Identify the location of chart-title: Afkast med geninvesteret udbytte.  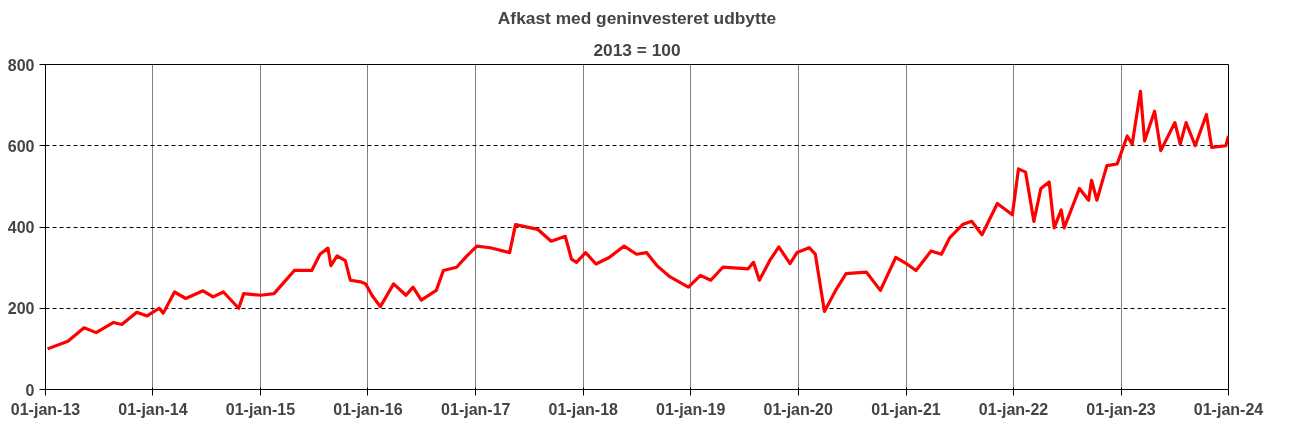
(637, 17).